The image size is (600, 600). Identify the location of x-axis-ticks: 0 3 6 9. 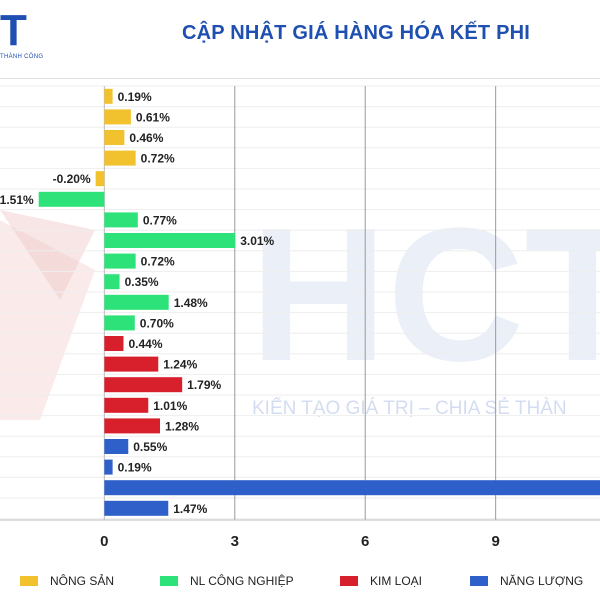
(300, 541).